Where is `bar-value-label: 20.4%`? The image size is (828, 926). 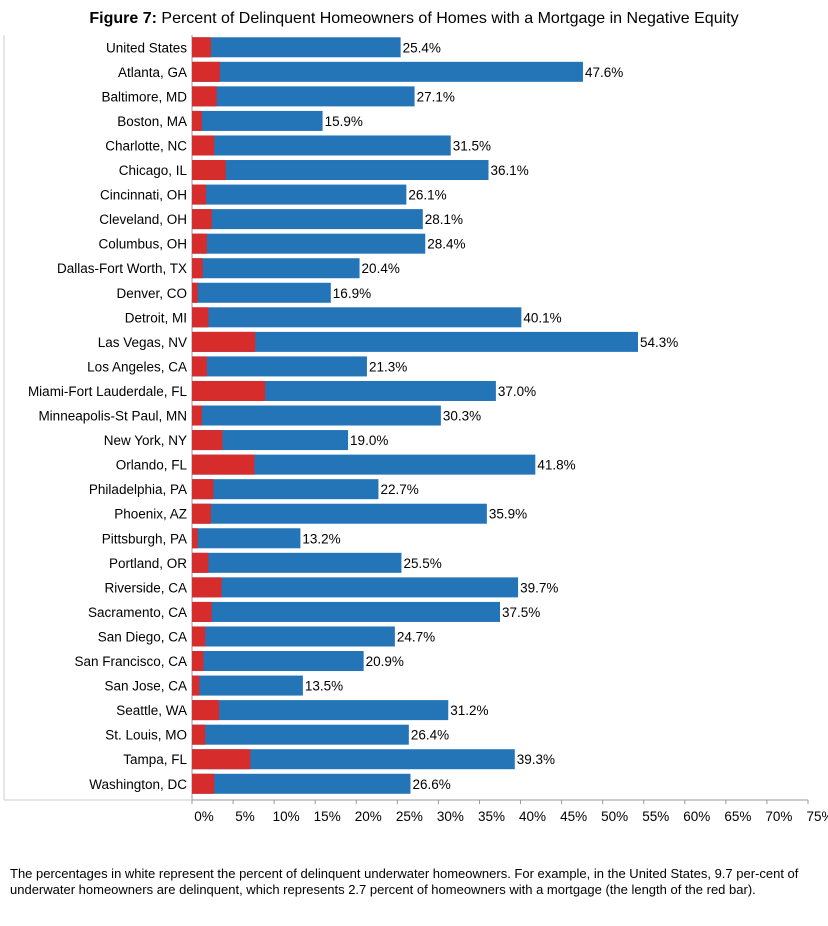
bar-value-label: 20.4% is located at coordinates (381, 268).